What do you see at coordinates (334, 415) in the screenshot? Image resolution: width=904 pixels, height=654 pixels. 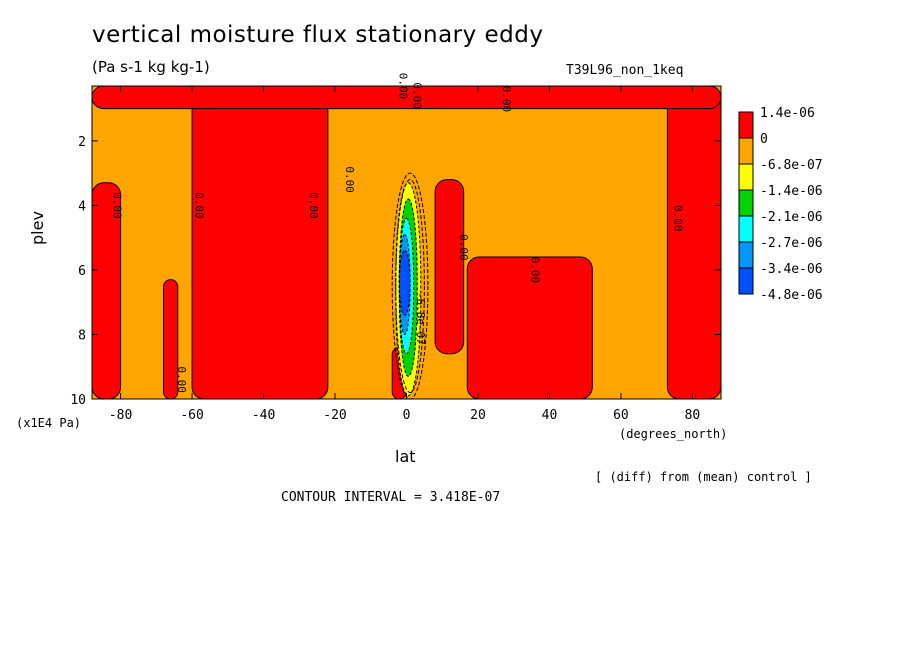 I see `x-tick-label-3: -20` at bounding box center [334, 415].